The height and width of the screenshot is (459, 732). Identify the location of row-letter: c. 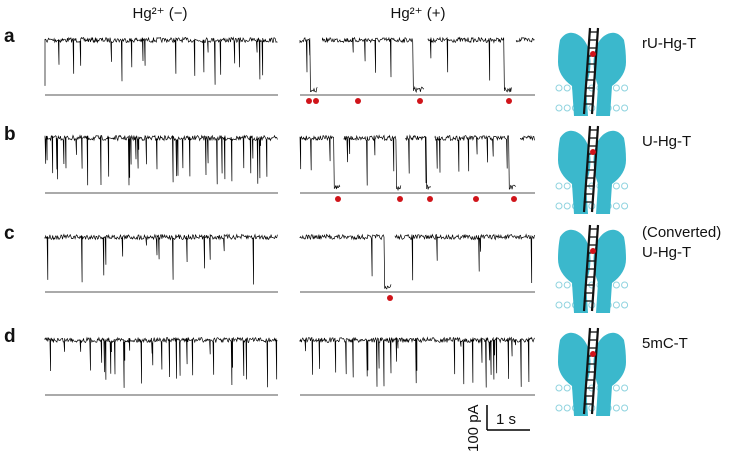
(9, 233).